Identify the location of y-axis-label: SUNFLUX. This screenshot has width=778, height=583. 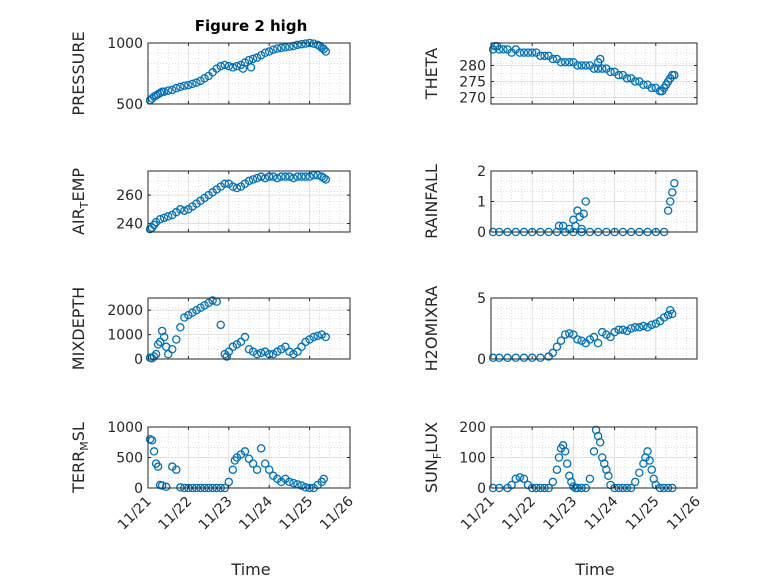
(433, 457).